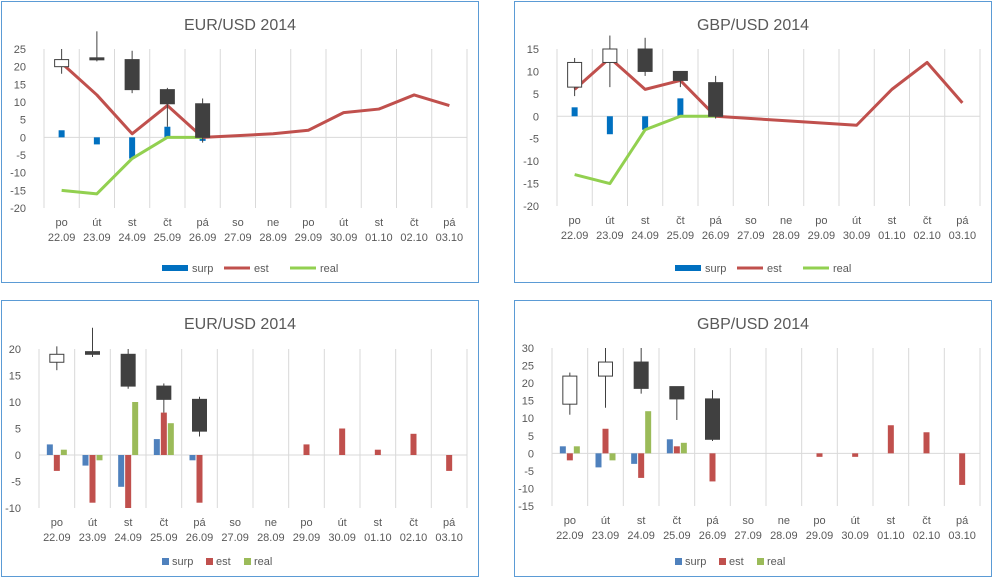 The height and width of the screenshot is (578, 993). I want to click on legend-label-est: est, so click(736, 562).